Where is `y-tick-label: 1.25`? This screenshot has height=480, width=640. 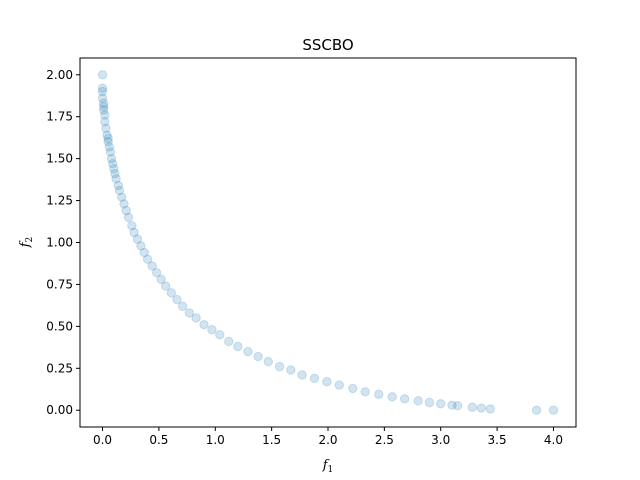 y-tick-label: 1.25 is located at coordinates (59, 201).